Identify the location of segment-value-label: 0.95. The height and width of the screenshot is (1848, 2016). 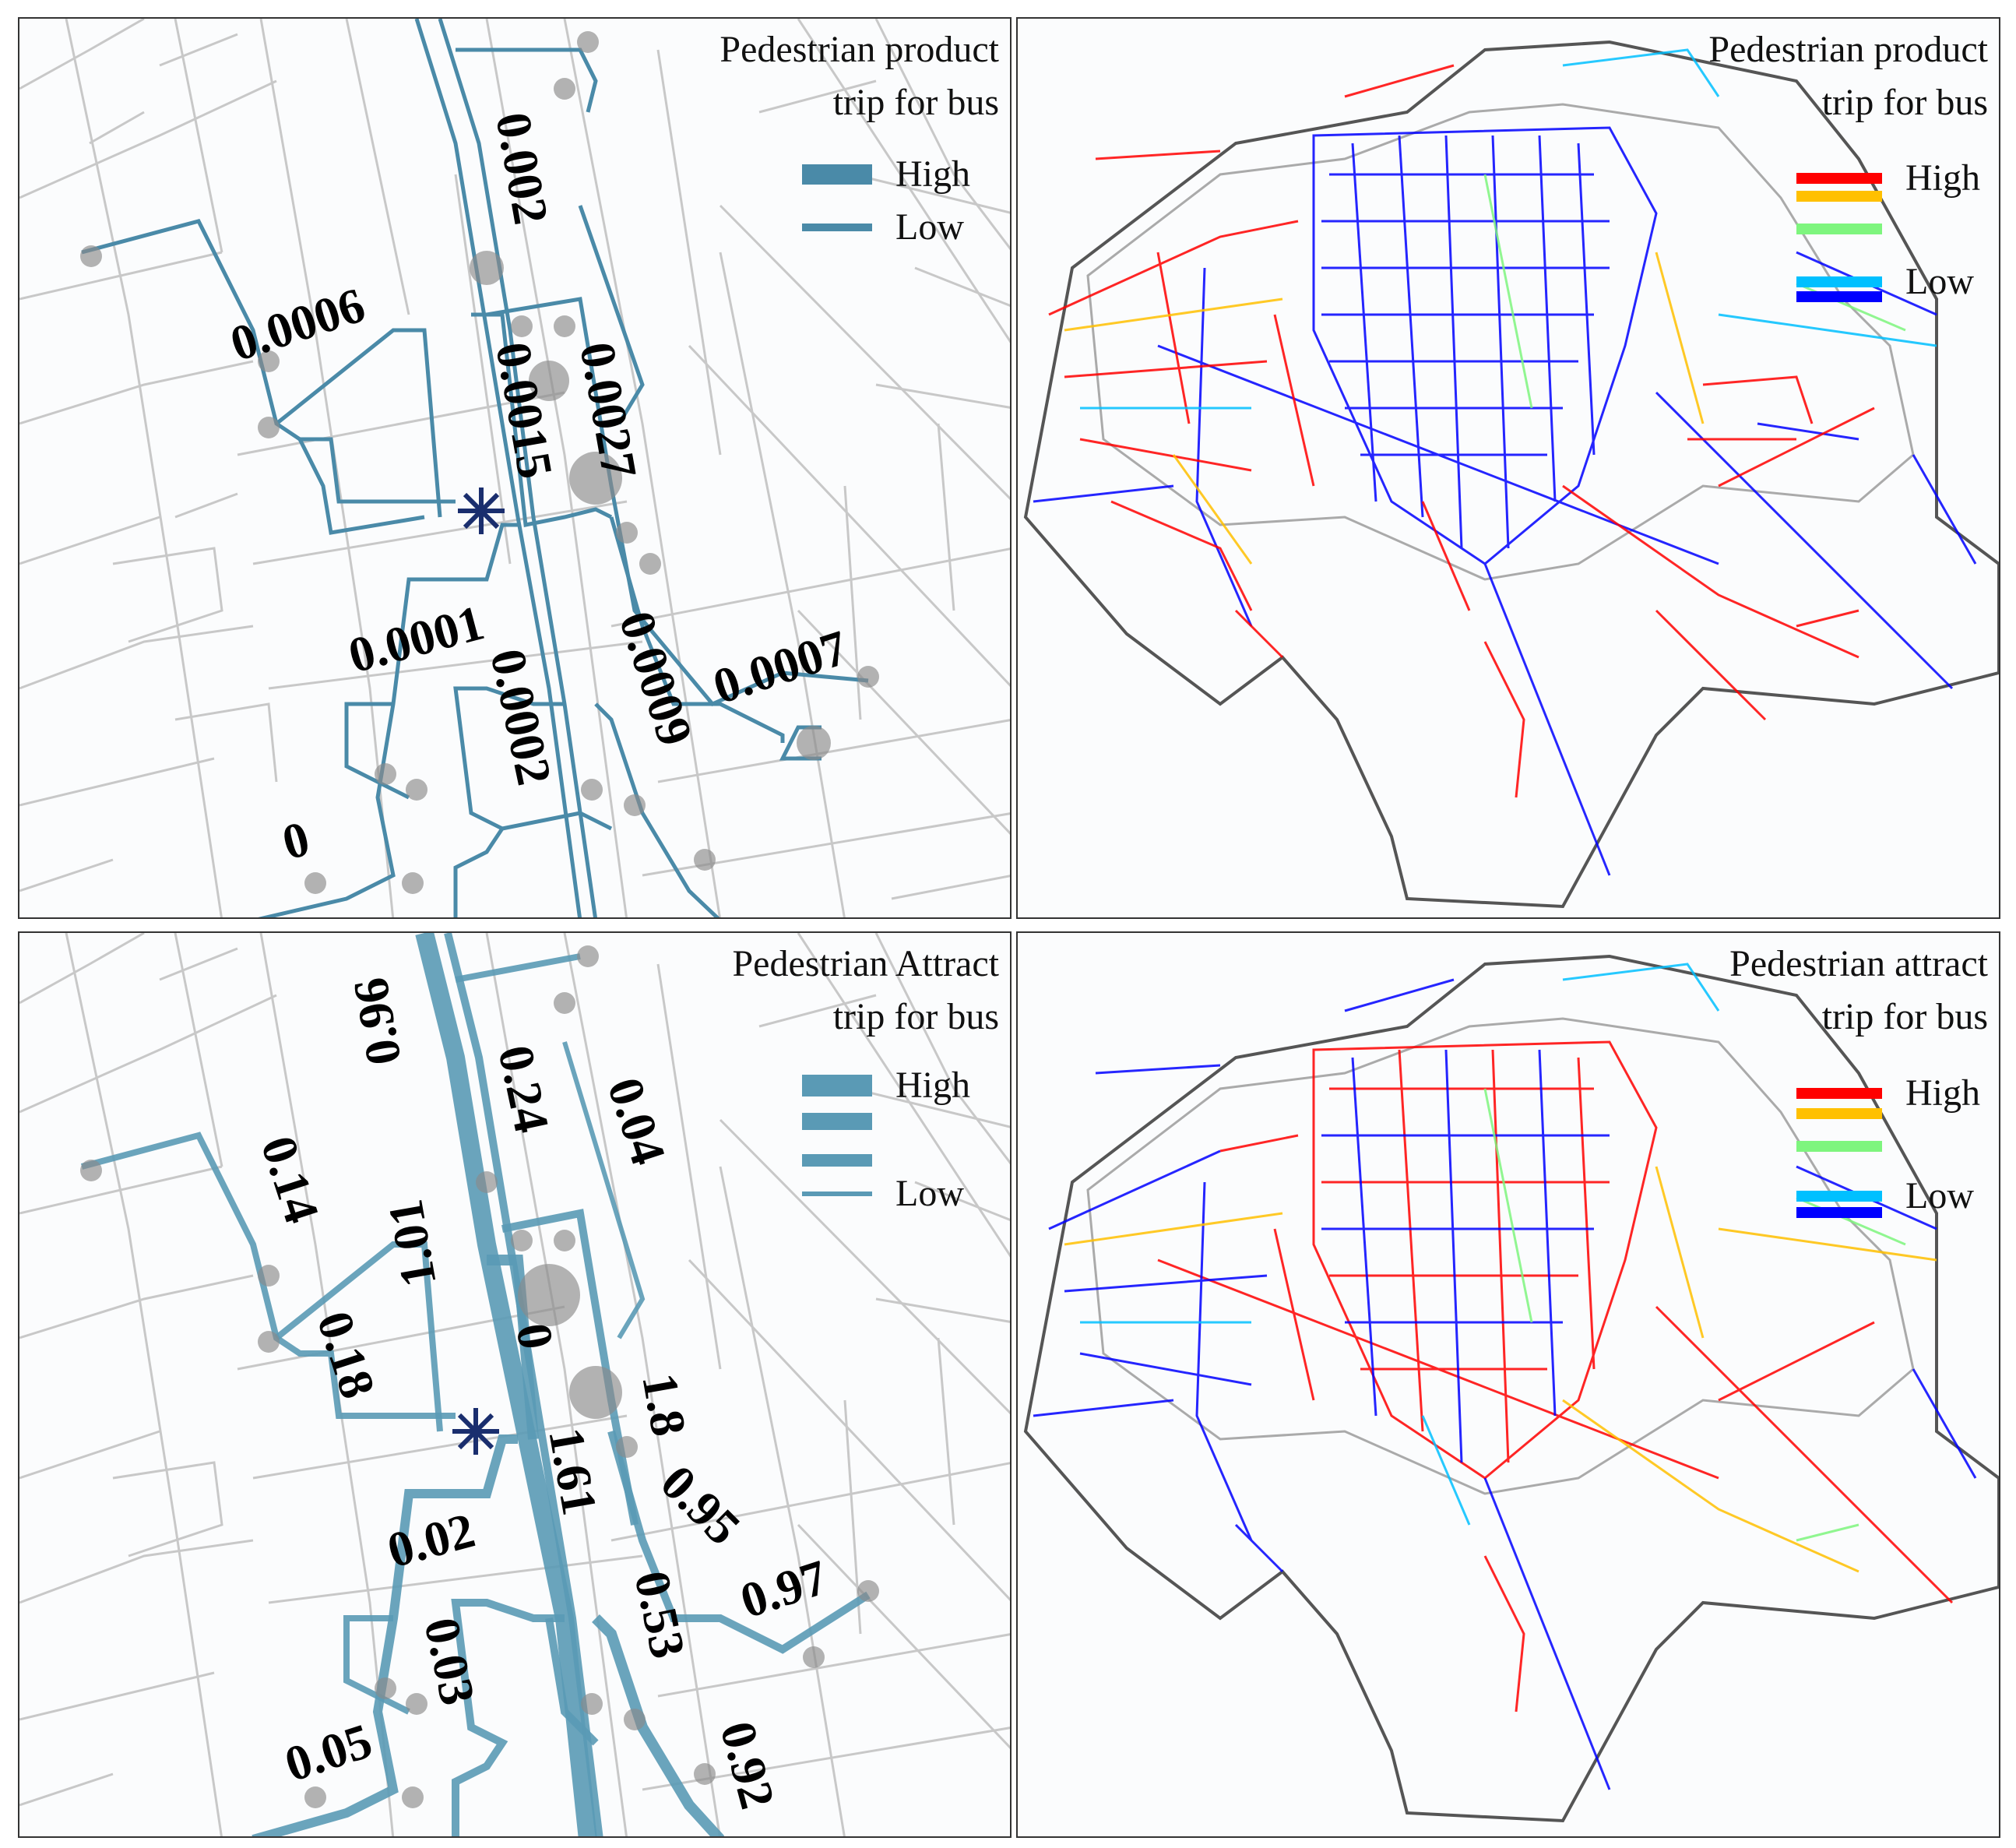
(700, 1505).